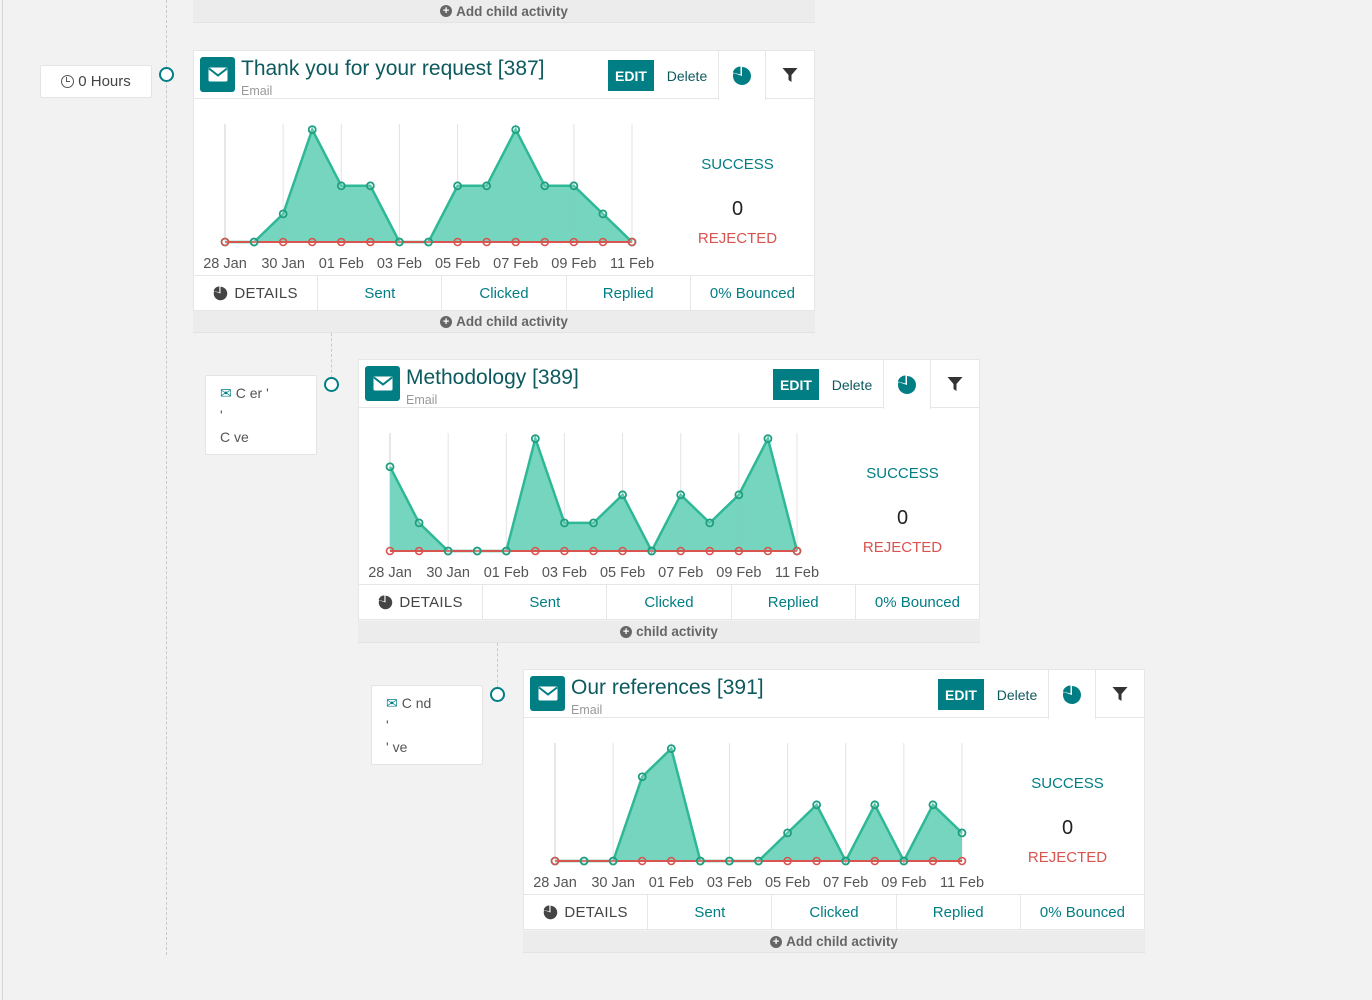 Image resolution: width=1372 pixels, height=1000 pixels. Describe the element at coordinates (596, 912) in the screenshot. I see `details-label: DETAILS` at that location.